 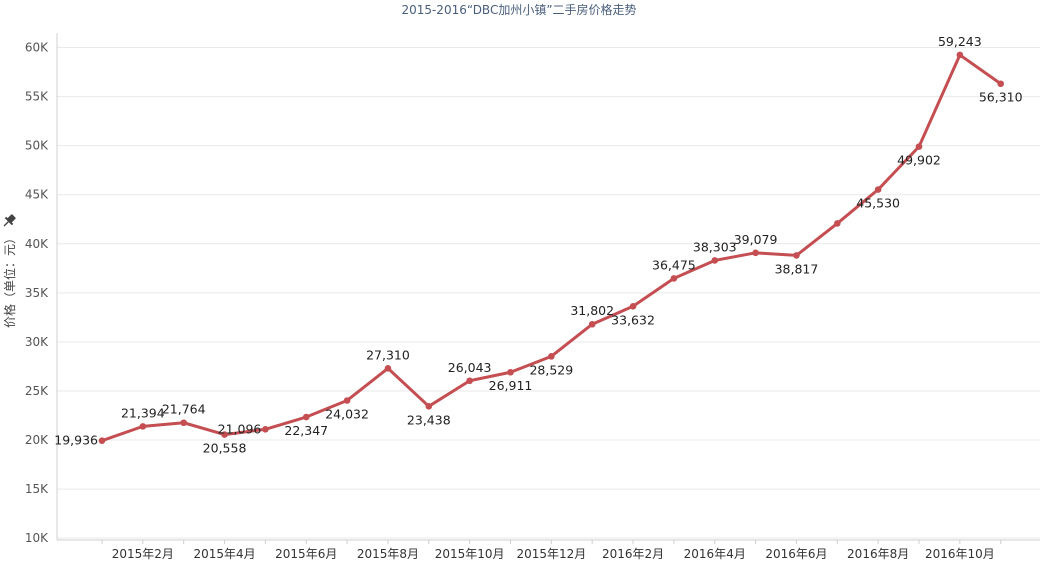 I want to click on data-label: 59,243, so click(x=960, y=41).